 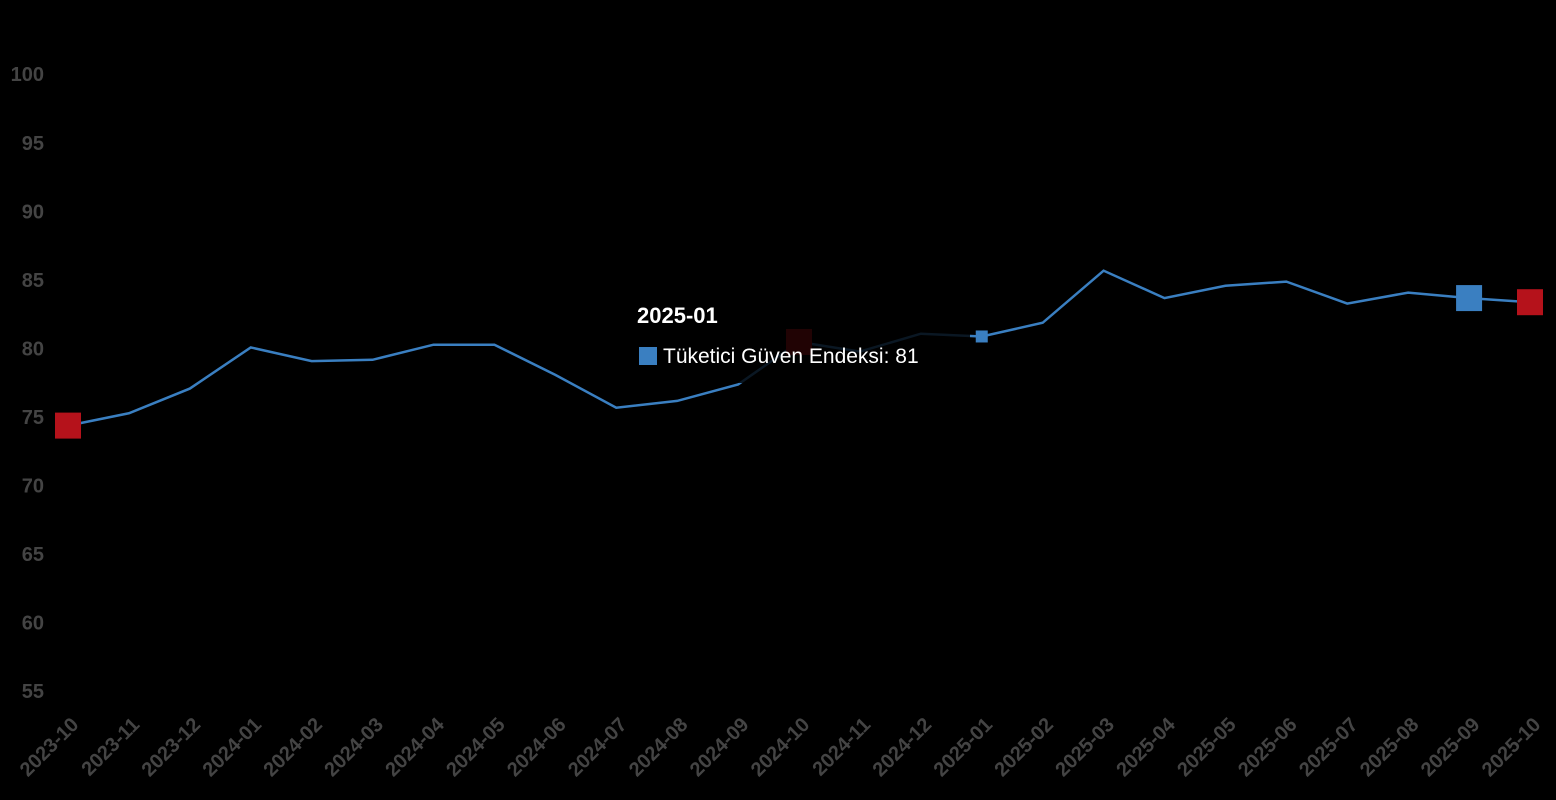 I want to click on tooltip-row: Tüketici Güven Endeksi: 81, so click(x=779, y=357).